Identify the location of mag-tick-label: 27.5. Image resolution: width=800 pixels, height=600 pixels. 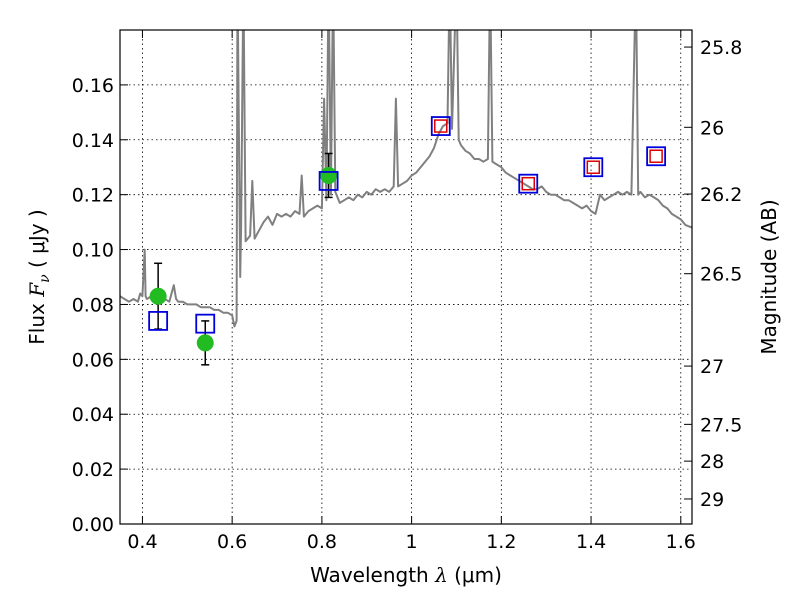
(721, 425).